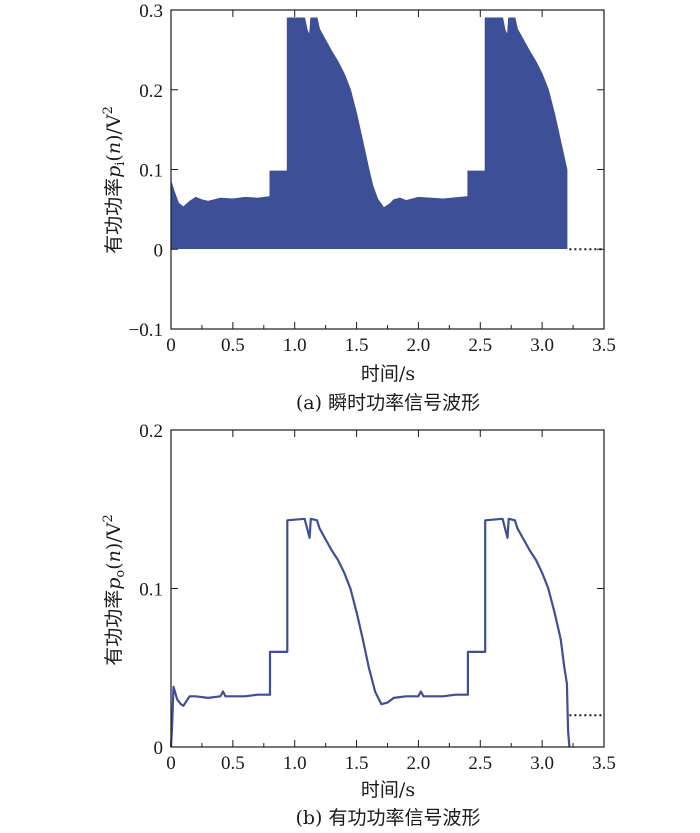  I want to click on plot-a-x-axis-label: 时间/s, so click(388, 374).